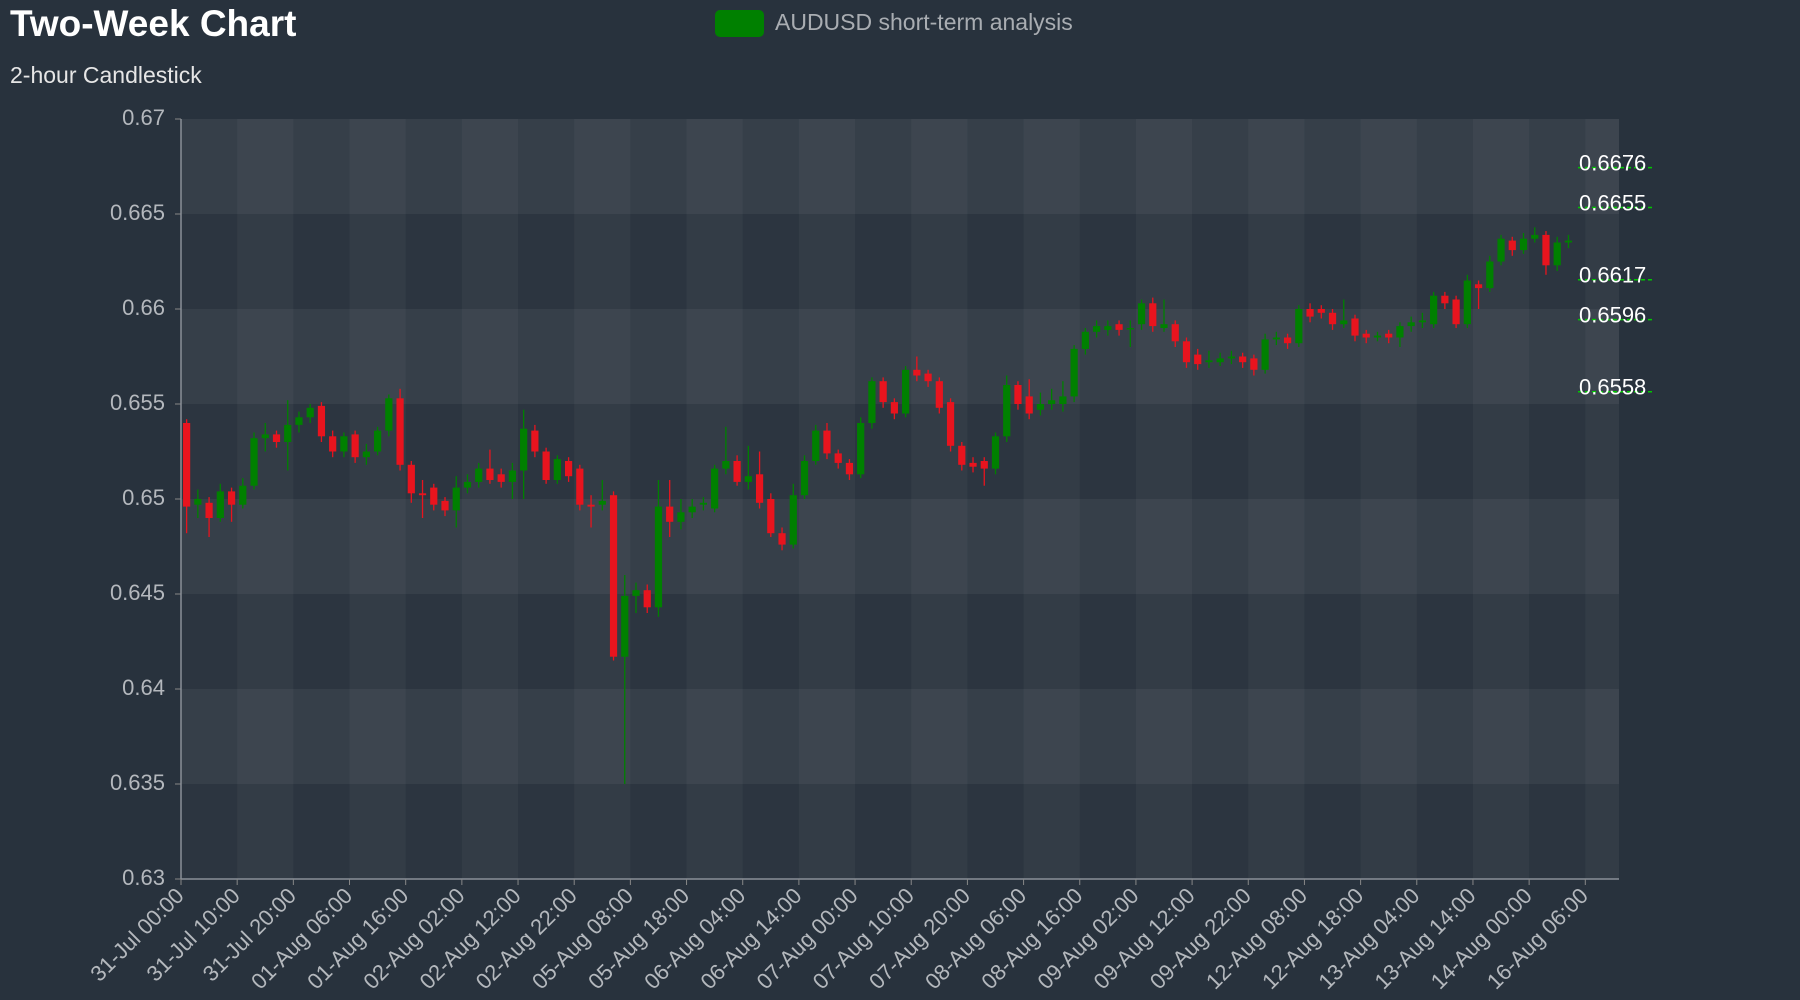  I want to click on y-tick-label: 0.63, so click(143, 877).